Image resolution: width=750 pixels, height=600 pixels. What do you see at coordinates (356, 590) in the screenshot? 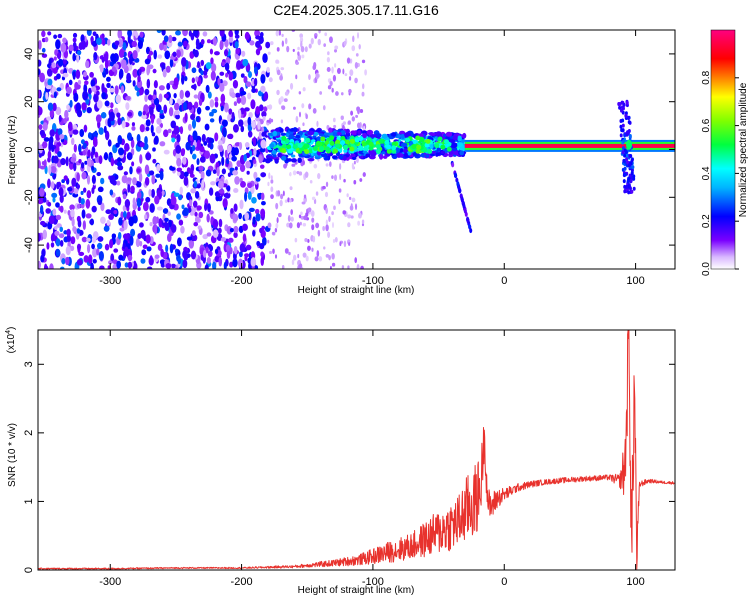
I see `snr-xlabel: Height of straight line (km)` at bounding box center [356, 590].